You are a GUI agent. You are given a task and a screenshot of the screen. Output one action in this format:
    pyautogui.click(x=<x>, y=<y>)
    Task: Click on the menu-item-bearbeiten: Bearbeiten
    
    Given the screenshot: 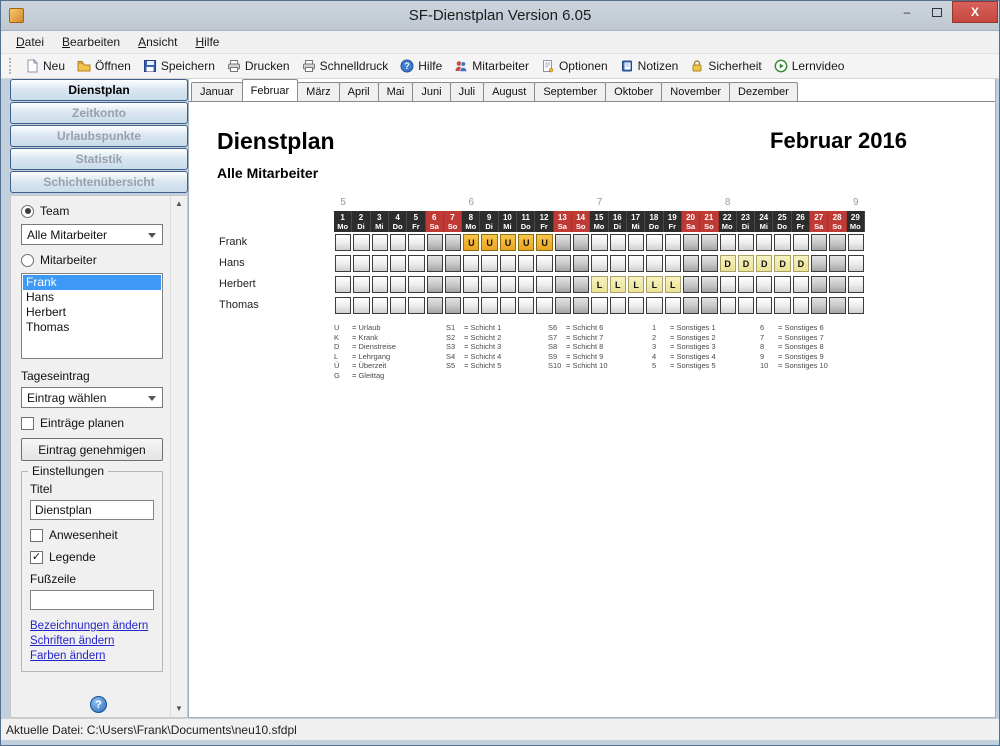 What is the action you would take?
    pyautogui.click(x=91, y=42)
    